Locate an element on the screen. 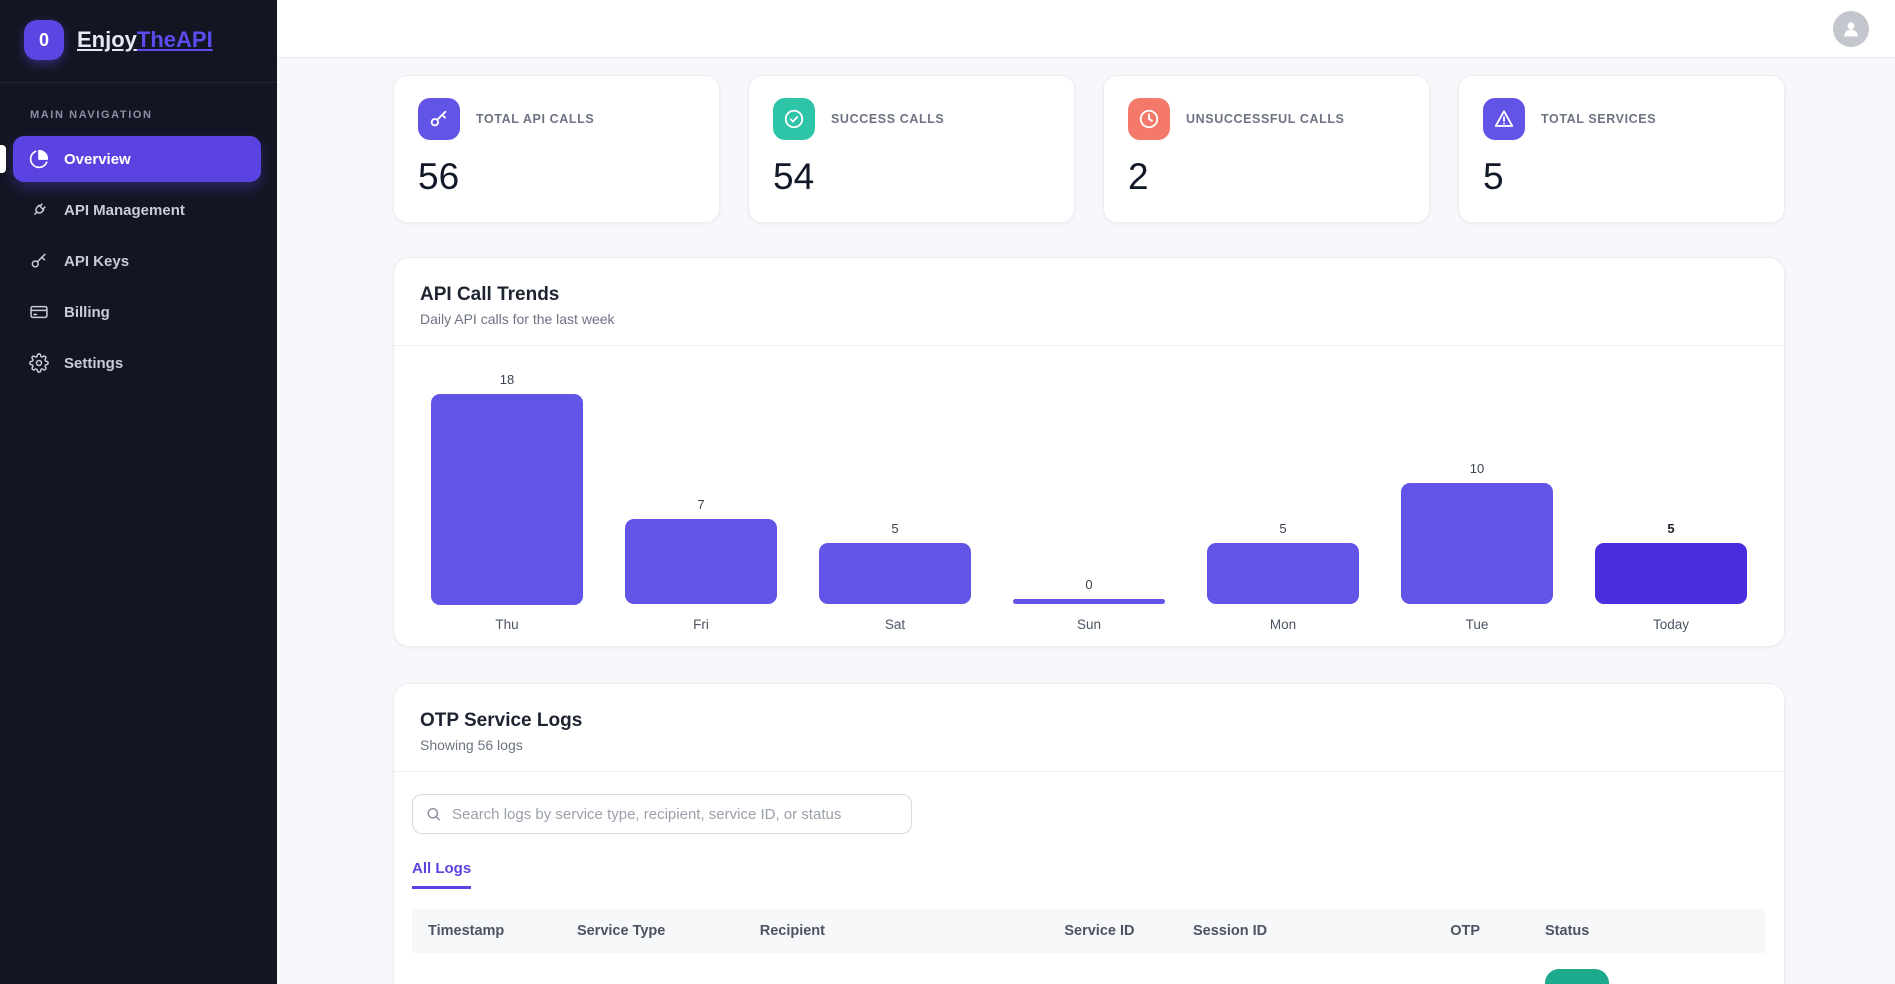 This screenshot has height=984, width=1895. bar-day-label: Mon is located at coordinates (1283, 624).